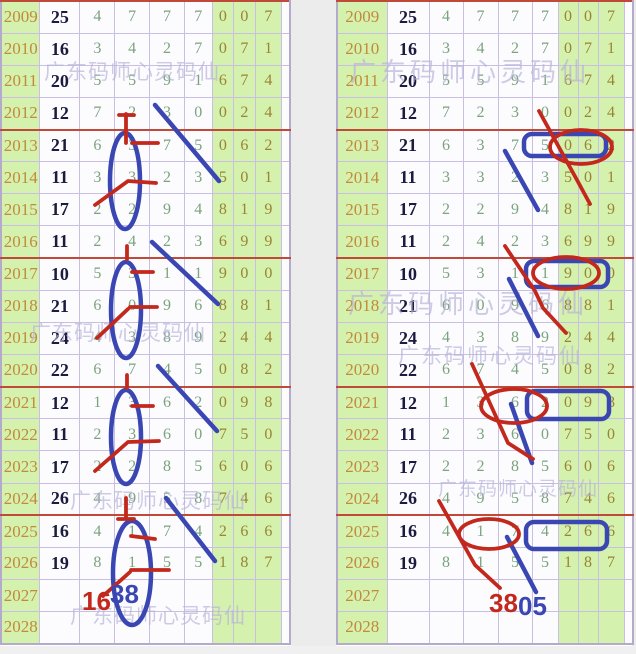 The height and width of the screenshot is (654, 636). Describe the element at coordinates (485, 81) in the screenshot. I see `table-row: 2011 20 5 5 9 1 6 7 4` at that location.